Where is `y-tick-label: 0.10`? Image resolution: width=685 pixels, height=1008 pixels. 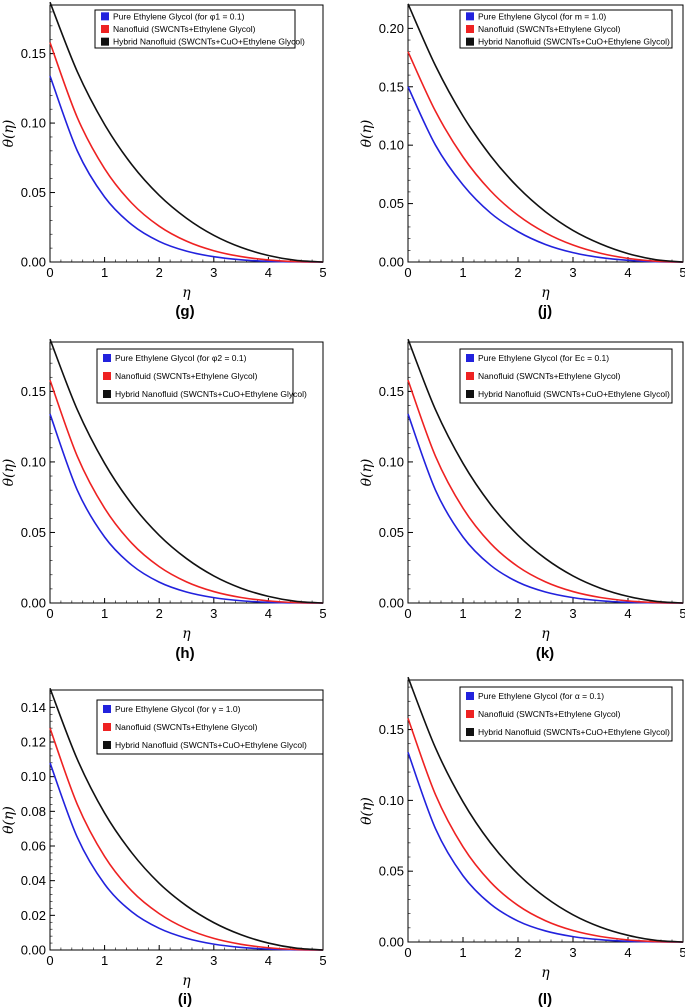 y-tick-label: 0.10 is located at coordinates (391, 145).